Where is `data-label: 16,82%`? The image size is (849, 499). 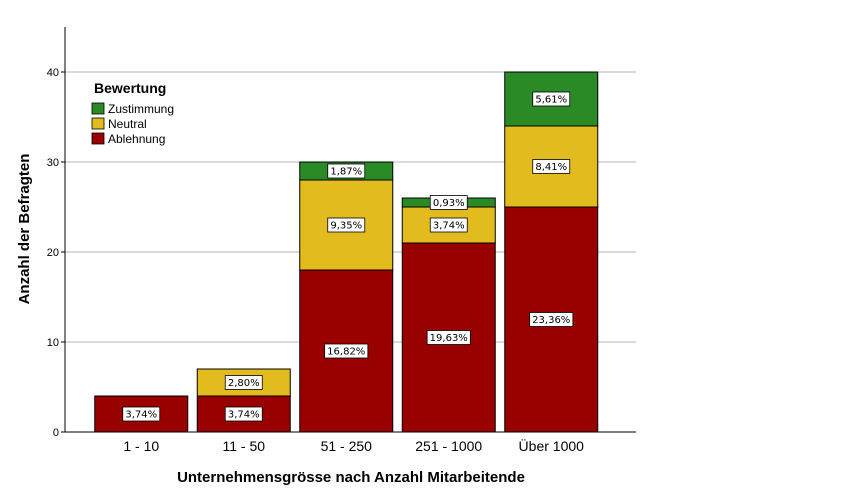 data-label: 16,82% is located at coordinates (346, 352).